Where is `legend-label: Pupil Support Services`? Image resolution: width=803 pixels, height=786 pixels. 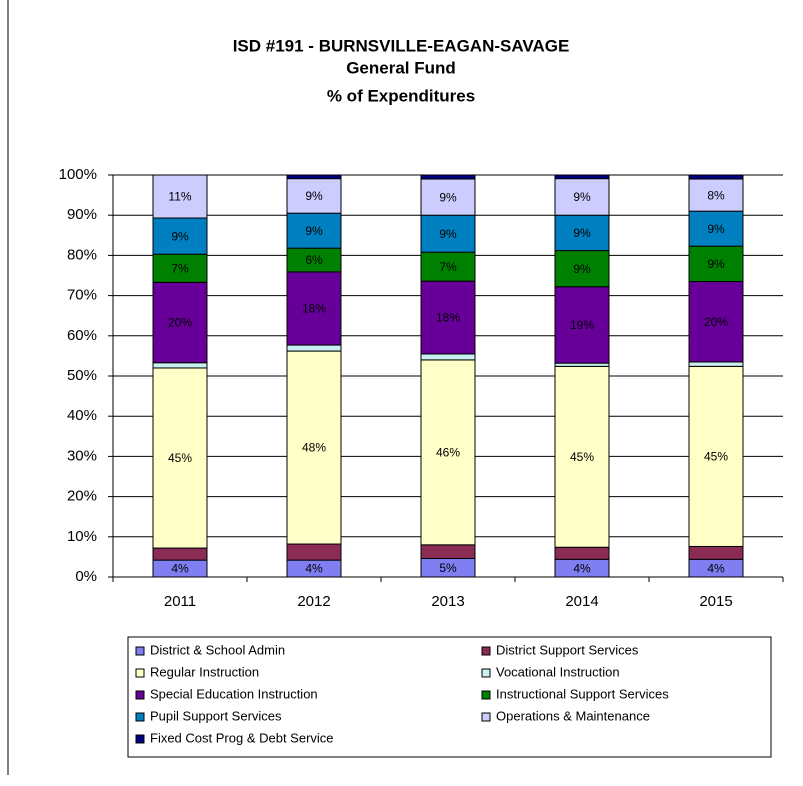 legend-label: Pupil Support Services is located at coordinates (216, 715).